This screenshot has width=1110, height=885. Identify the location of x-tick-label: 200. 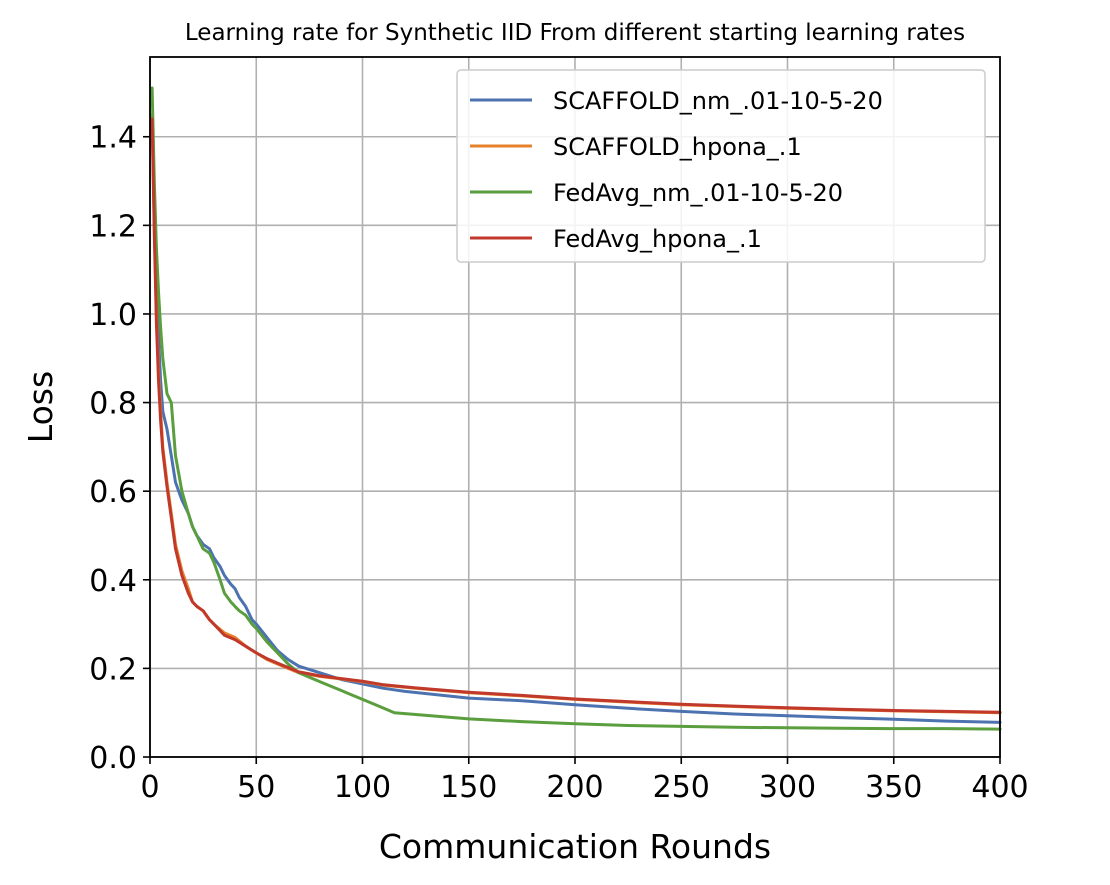
(574, 787).